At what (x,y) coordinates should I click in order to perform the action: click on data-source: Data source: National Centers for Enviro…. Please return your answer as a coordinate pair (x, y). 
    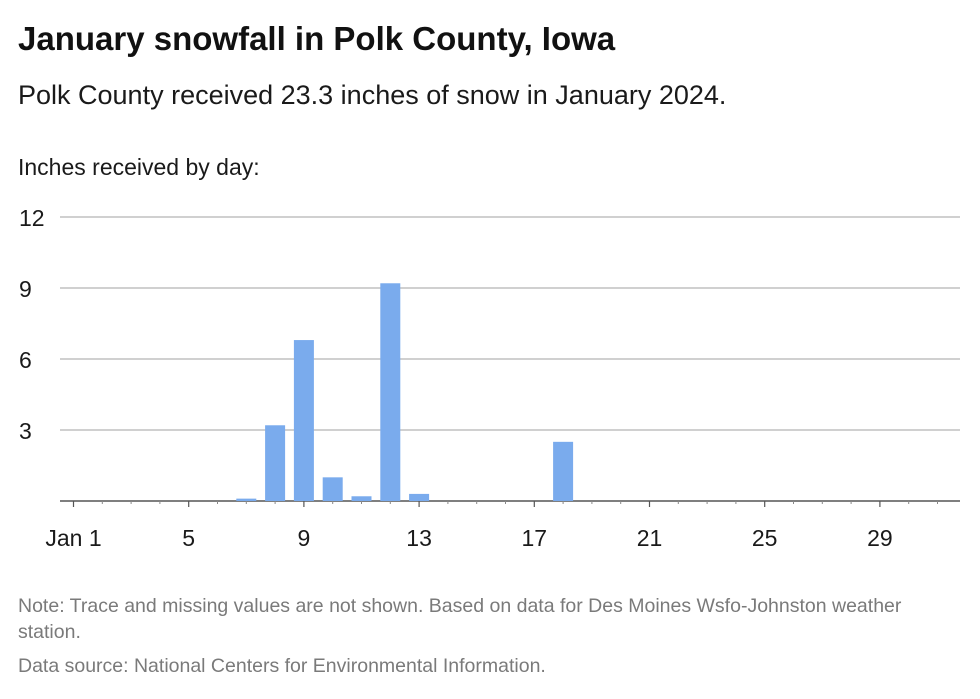
    Looking at the image, I should click on (282, 666).